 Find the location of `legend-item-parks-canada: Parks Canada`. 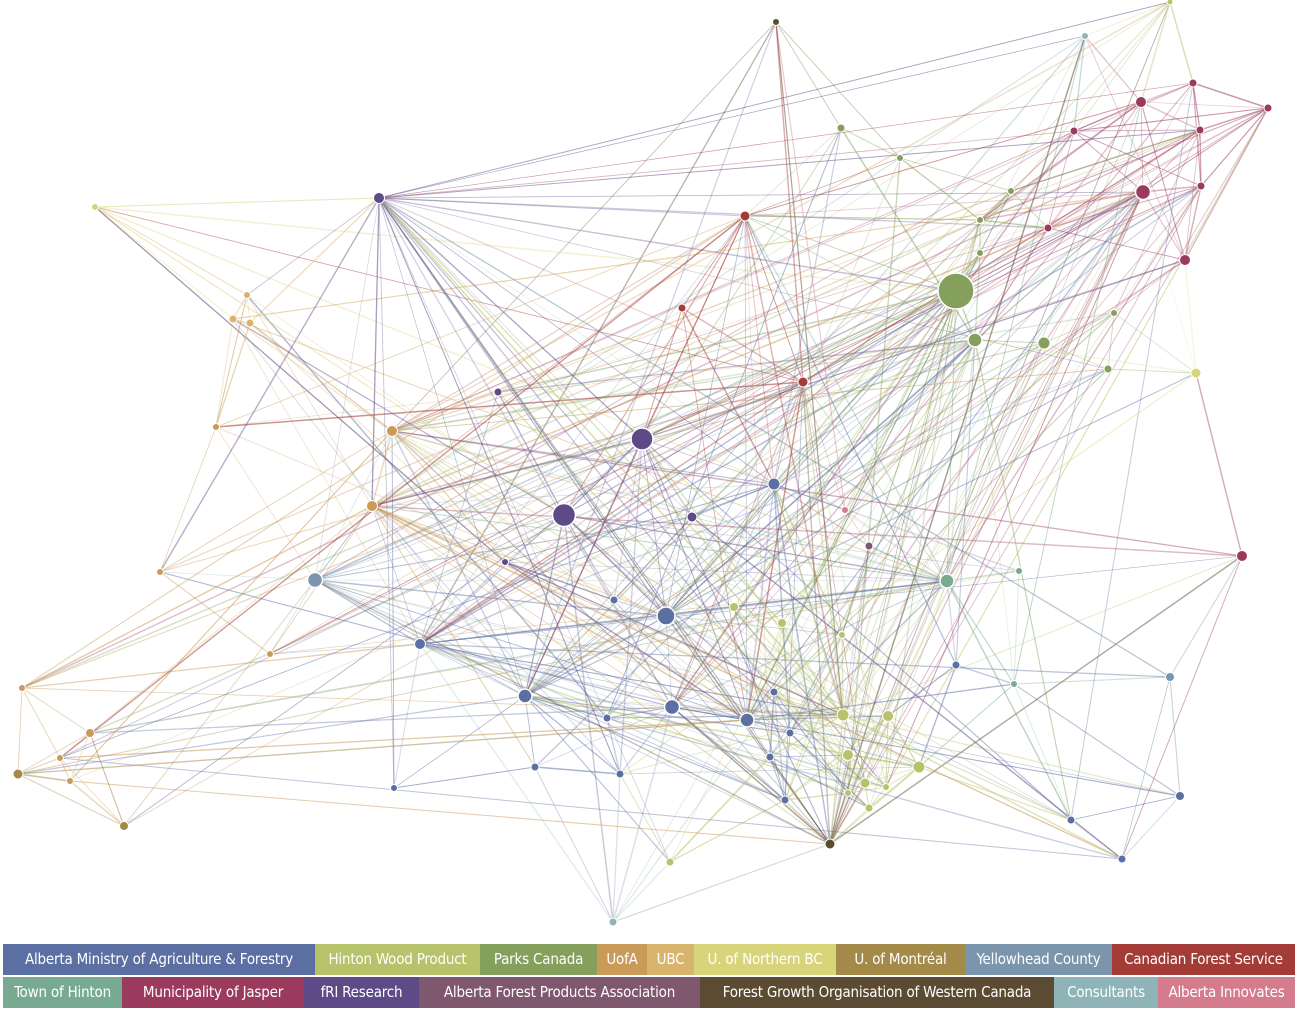

legend-item-parks-canada: Parks Canada is located at coordinates (538, 959).